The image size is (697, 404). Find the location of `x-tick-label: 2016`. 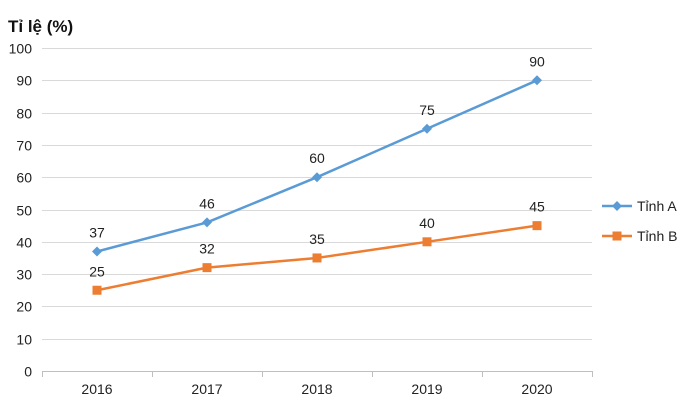

x-tick-label: 2016 is located at coordinates (96, 389).